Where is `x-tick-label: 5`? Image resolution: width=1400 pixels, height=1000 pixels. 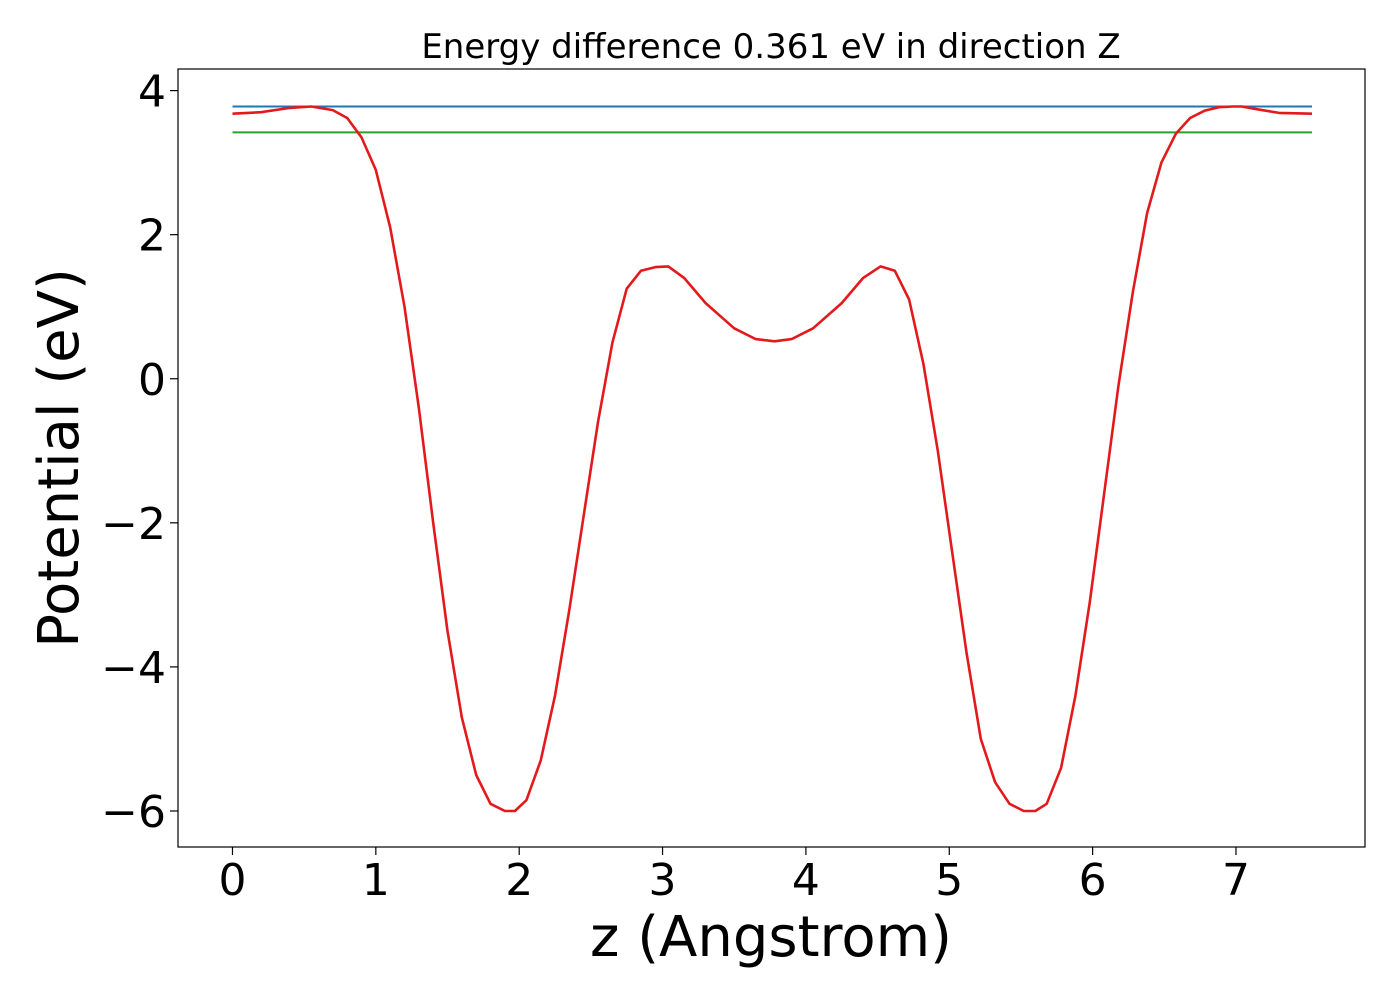 x-tick-label: 5 is located at coordinates (949, 880).